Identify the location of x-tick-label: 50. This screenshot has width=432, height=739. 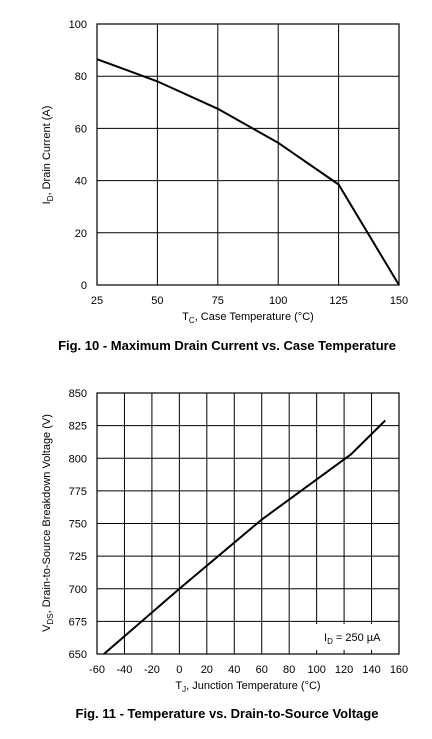
(157, 301).